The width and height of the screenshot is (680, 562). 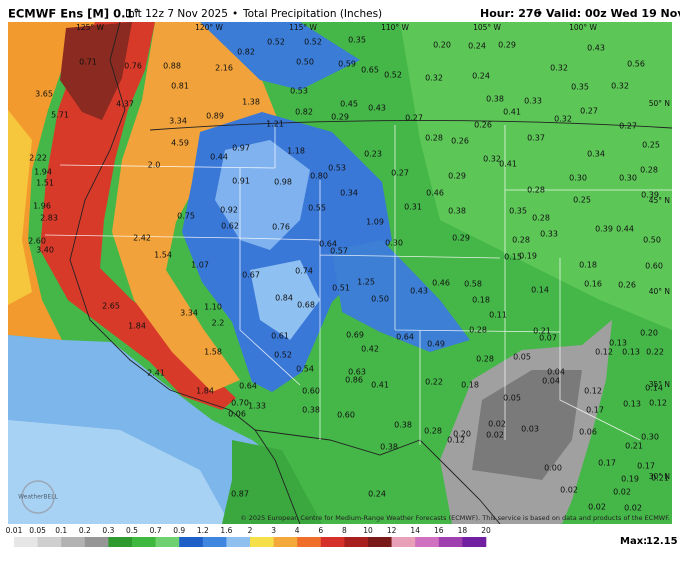 What do you see at coordinates (366, 282) in the screenshot?
I see `precip-value: 1.25` at bounding box center [366, 282].